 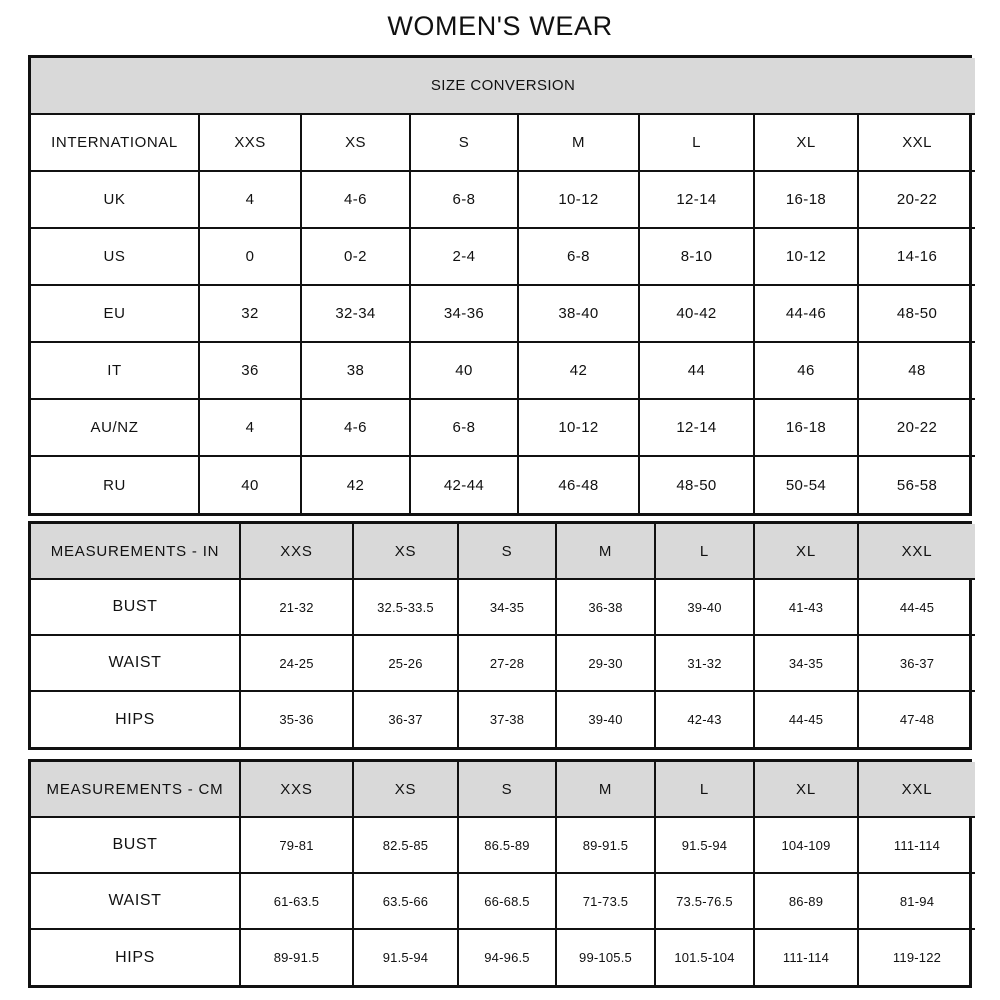 What do you see at coordinates (464, 370) in the screenshot?
I see `cell-it-s: 40` at bounding box center [464, 370].